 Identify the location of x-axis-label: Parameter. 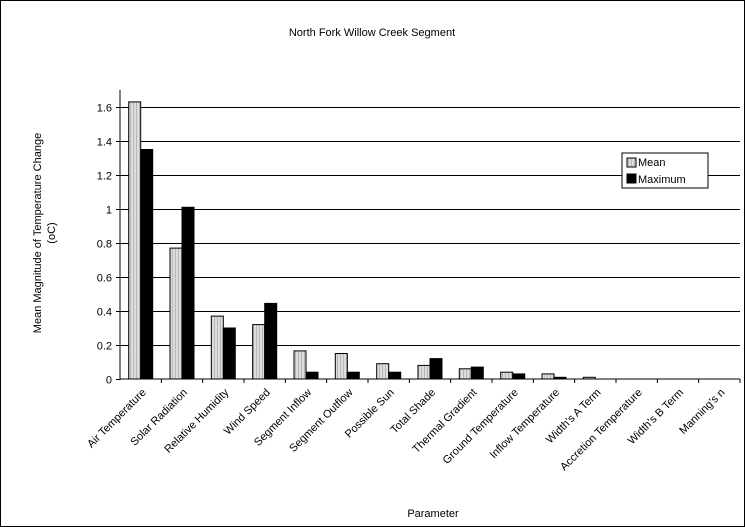
(433, 514).